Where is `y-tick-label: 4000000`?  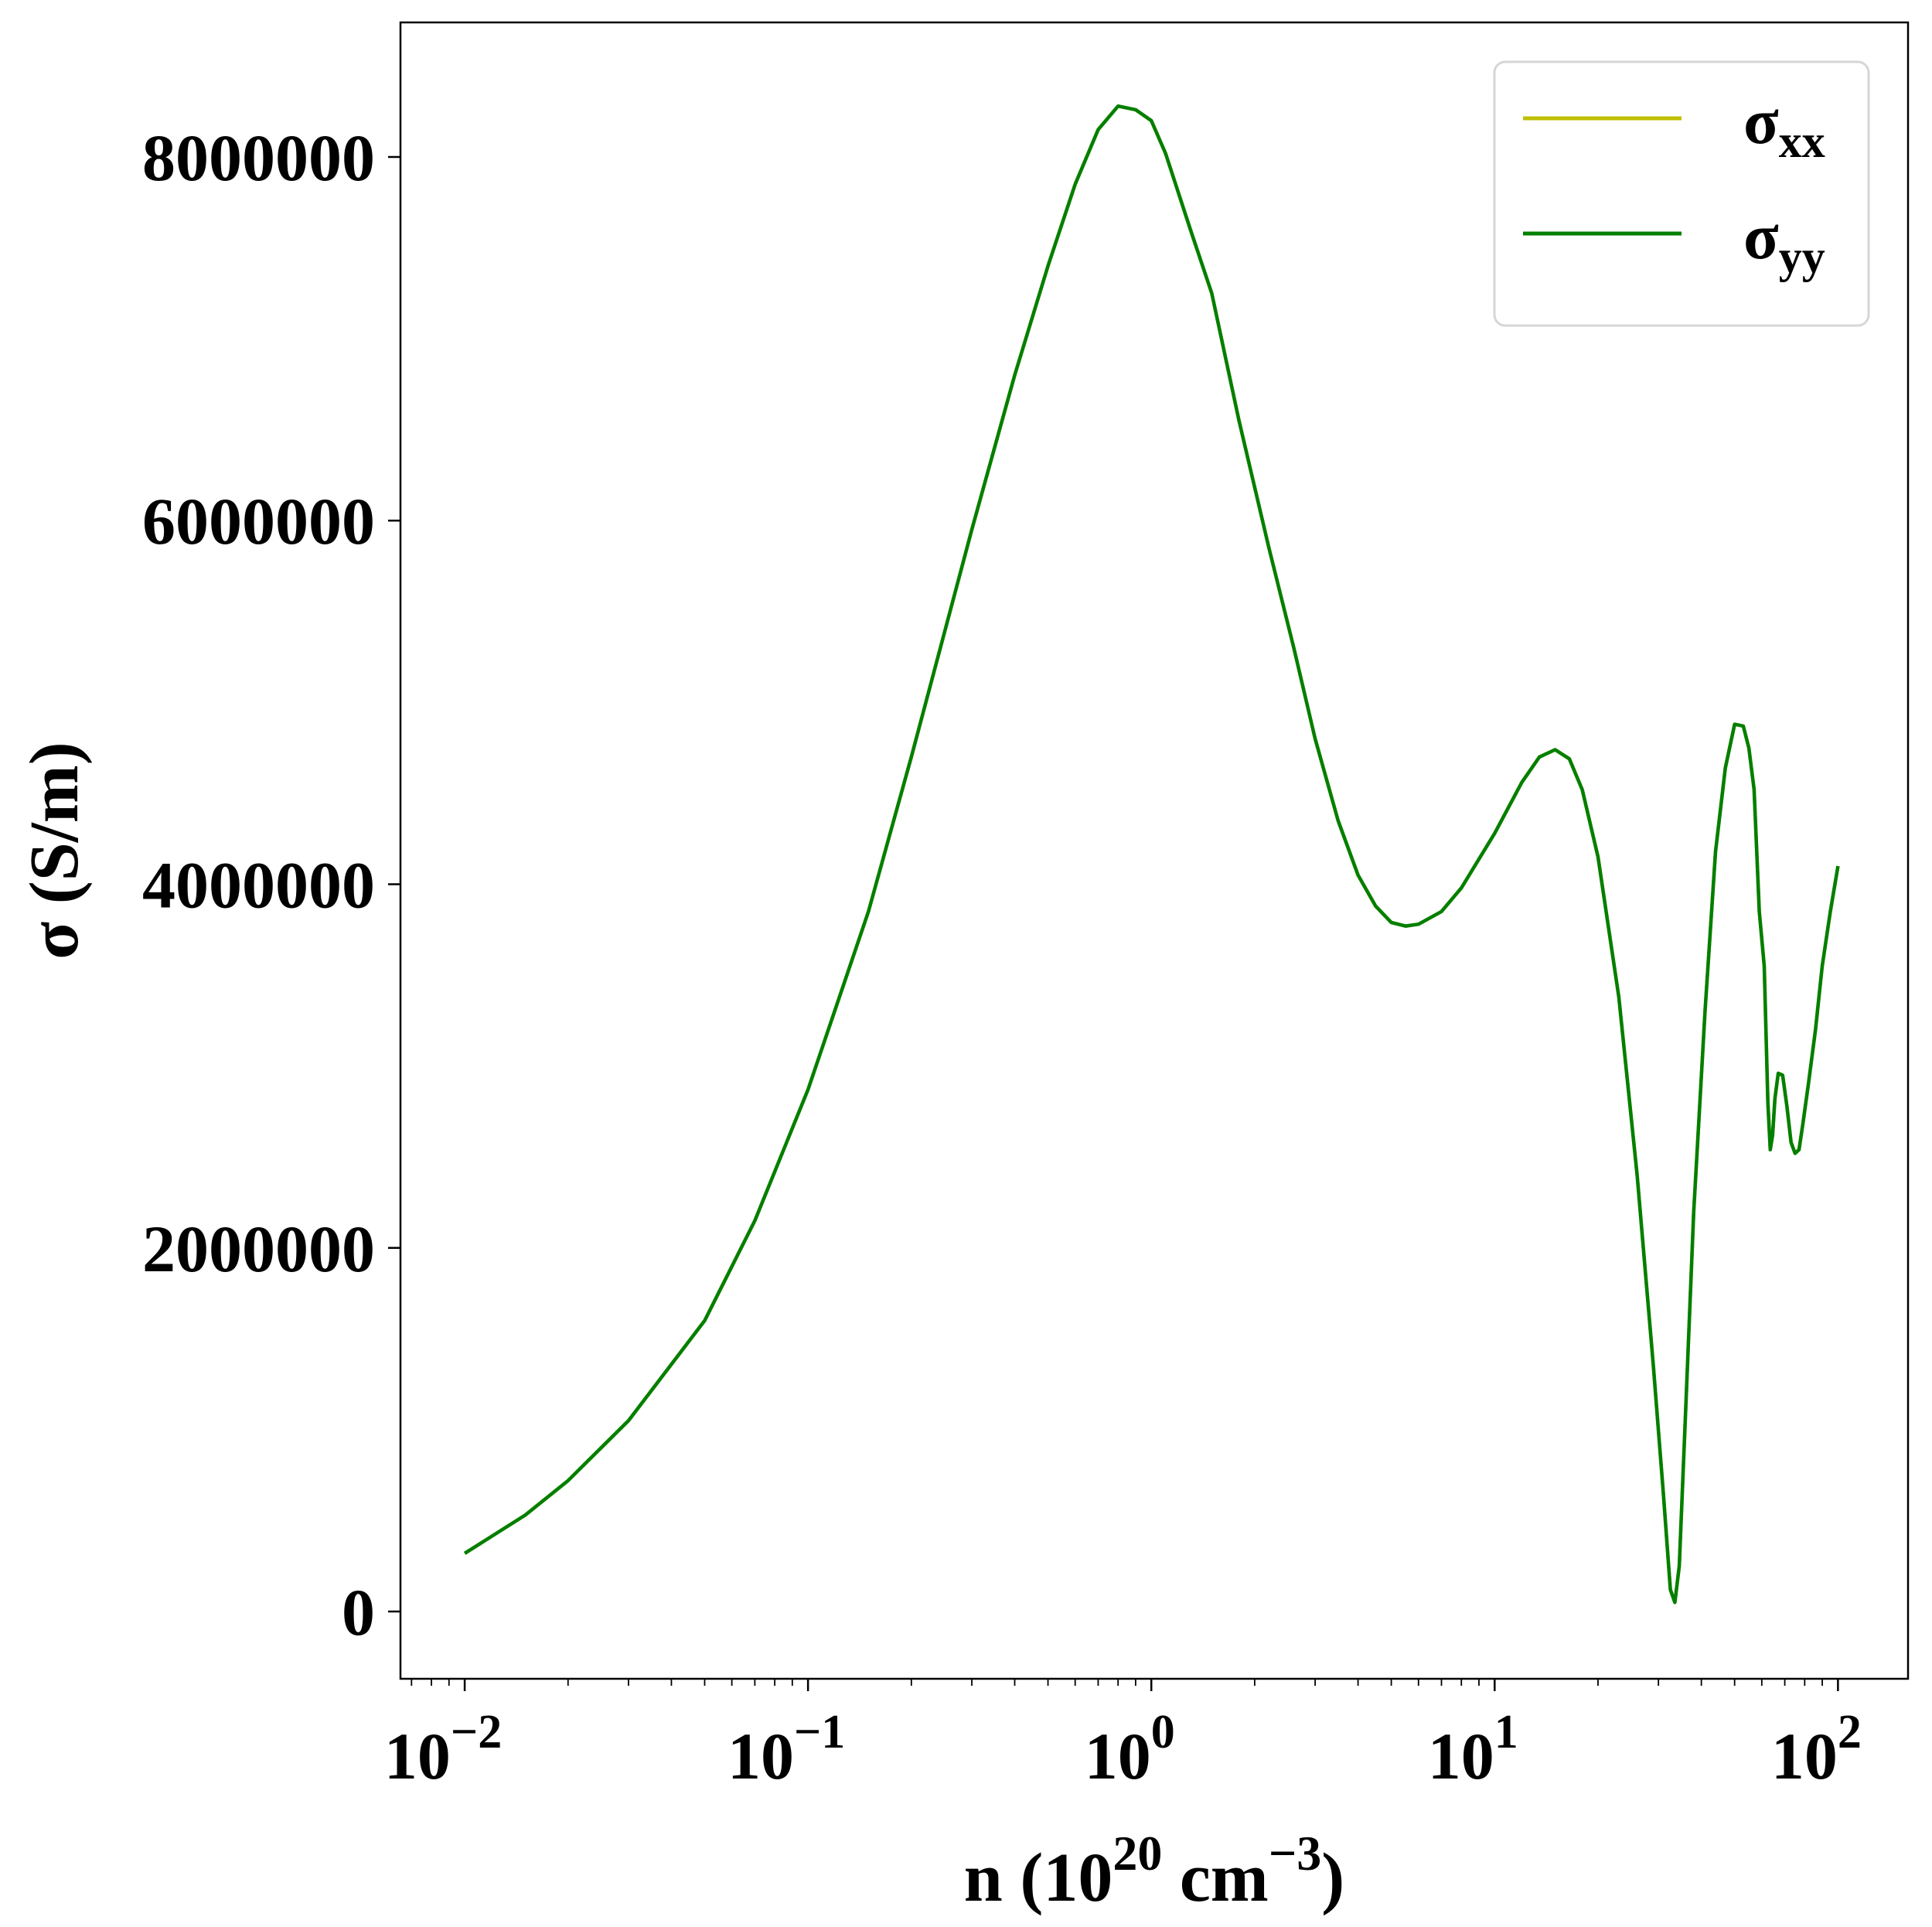 y-tick-label: 4000000 is located at coordinates (258, 885).